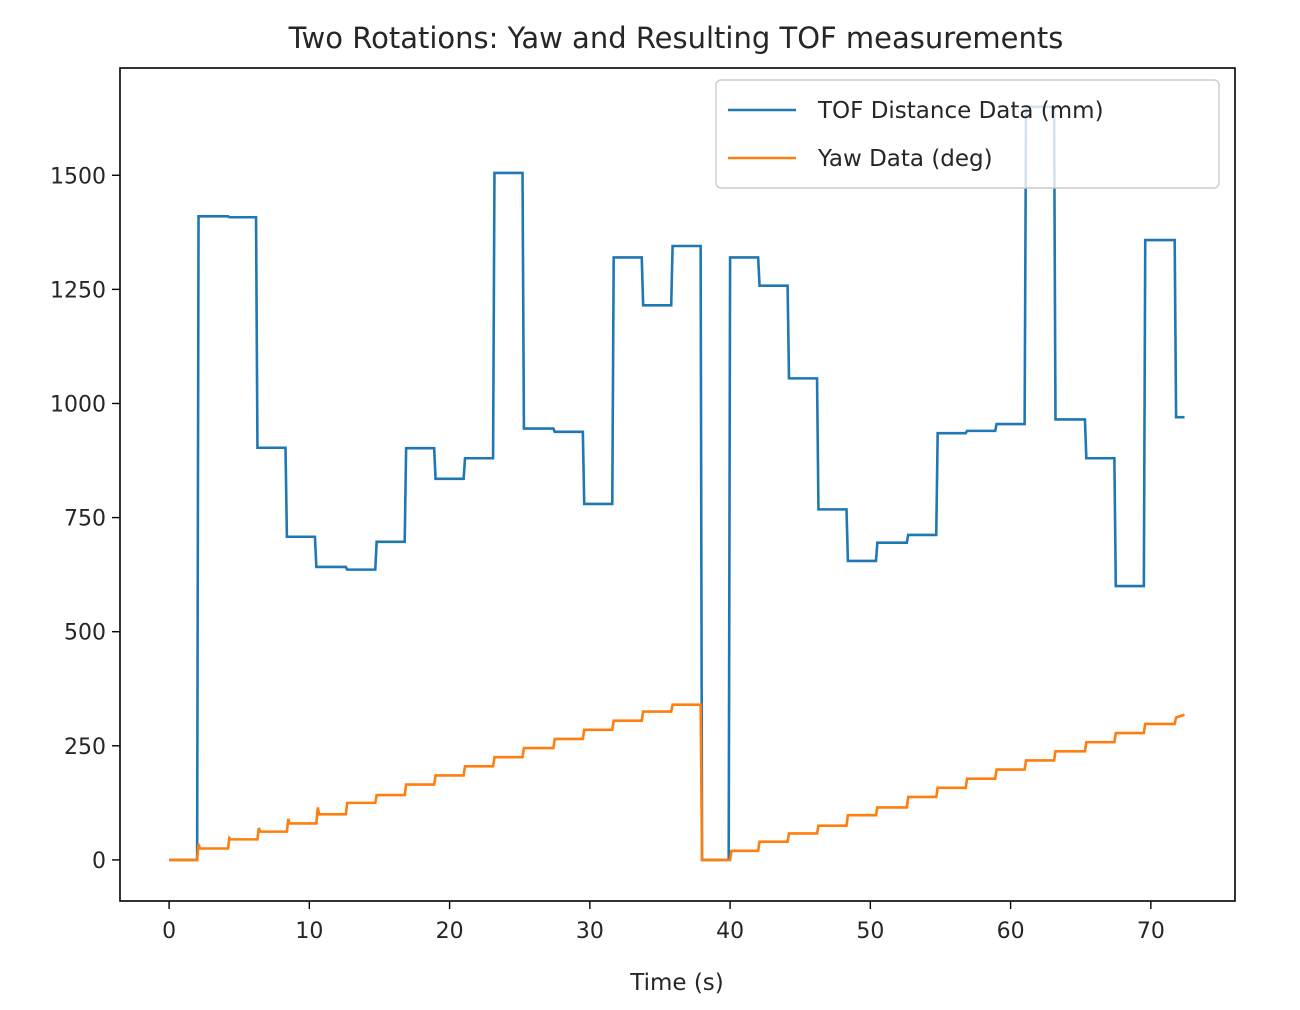 The height and width of the screenshot is (1010, 1300). What do you see at coordinates (309, 931) in the screenshot?
I see `x-tick-label: 10` at bounding box center [309, 931].